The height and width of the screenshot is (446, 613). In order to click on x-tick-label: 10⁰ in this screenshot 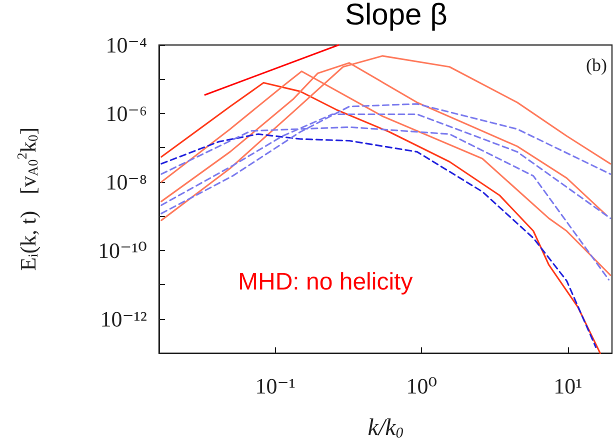, I will do `click(422, 386)`.